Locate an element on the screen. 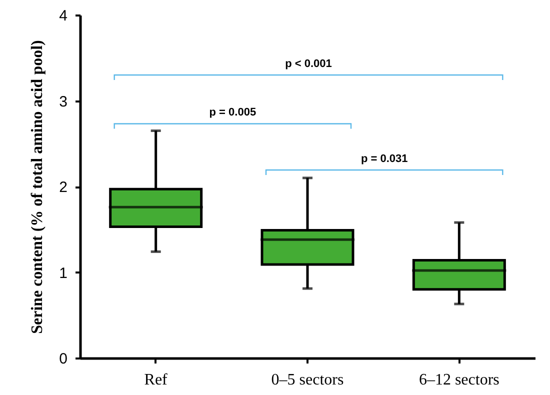  annotation: p = 0.031 is located at coordinates (384, 159).